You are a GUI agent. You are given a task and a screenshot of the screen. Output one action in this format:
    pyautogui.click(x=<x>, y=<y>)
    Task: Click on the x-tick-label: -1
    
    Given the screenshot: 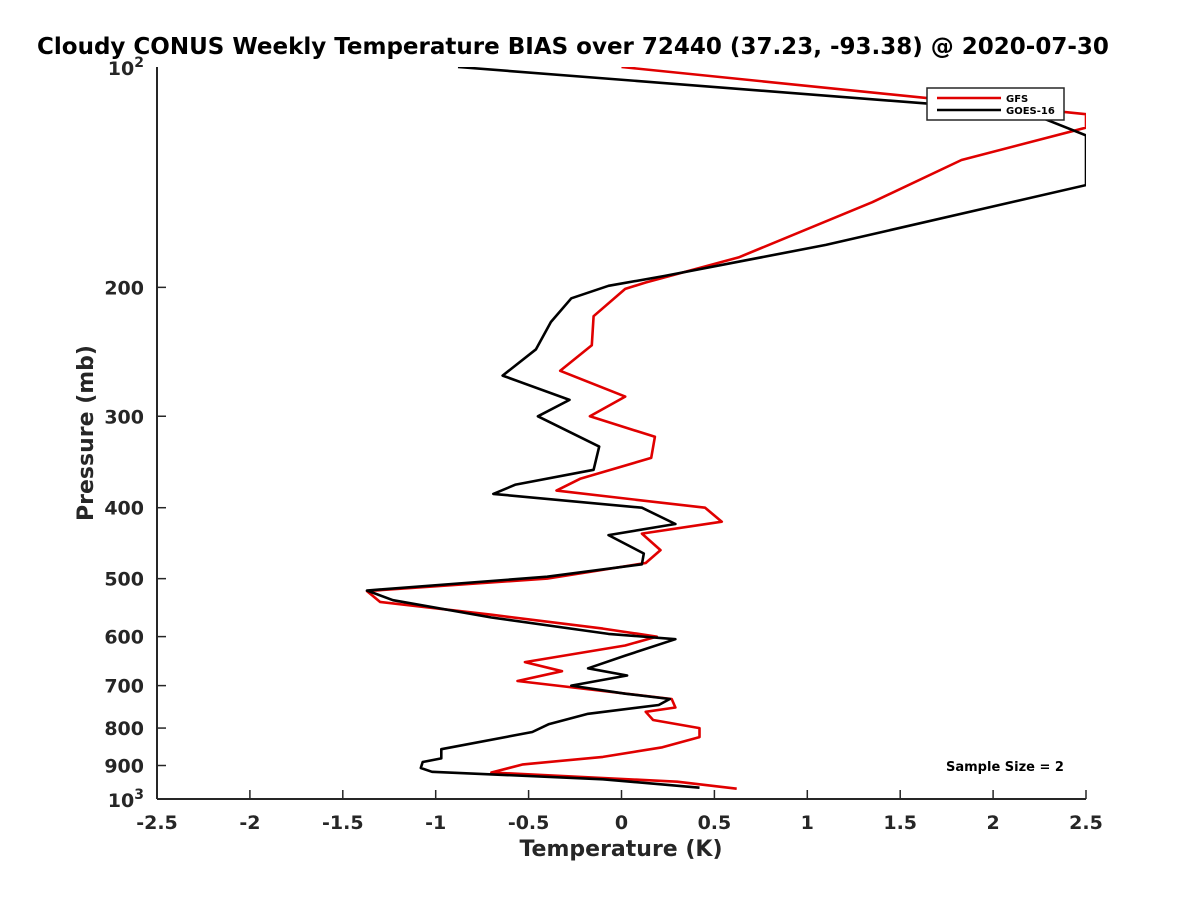 What is the action you would take?
    pyautogui.click(x=435, y=823)
    